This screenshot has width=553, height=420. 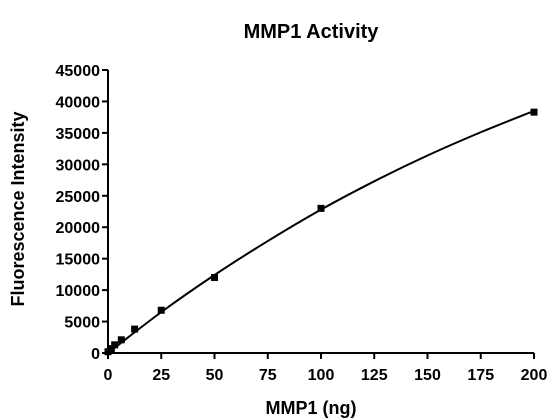 I want to click on y-tick-label: 30000, so click(x=78, y=165).